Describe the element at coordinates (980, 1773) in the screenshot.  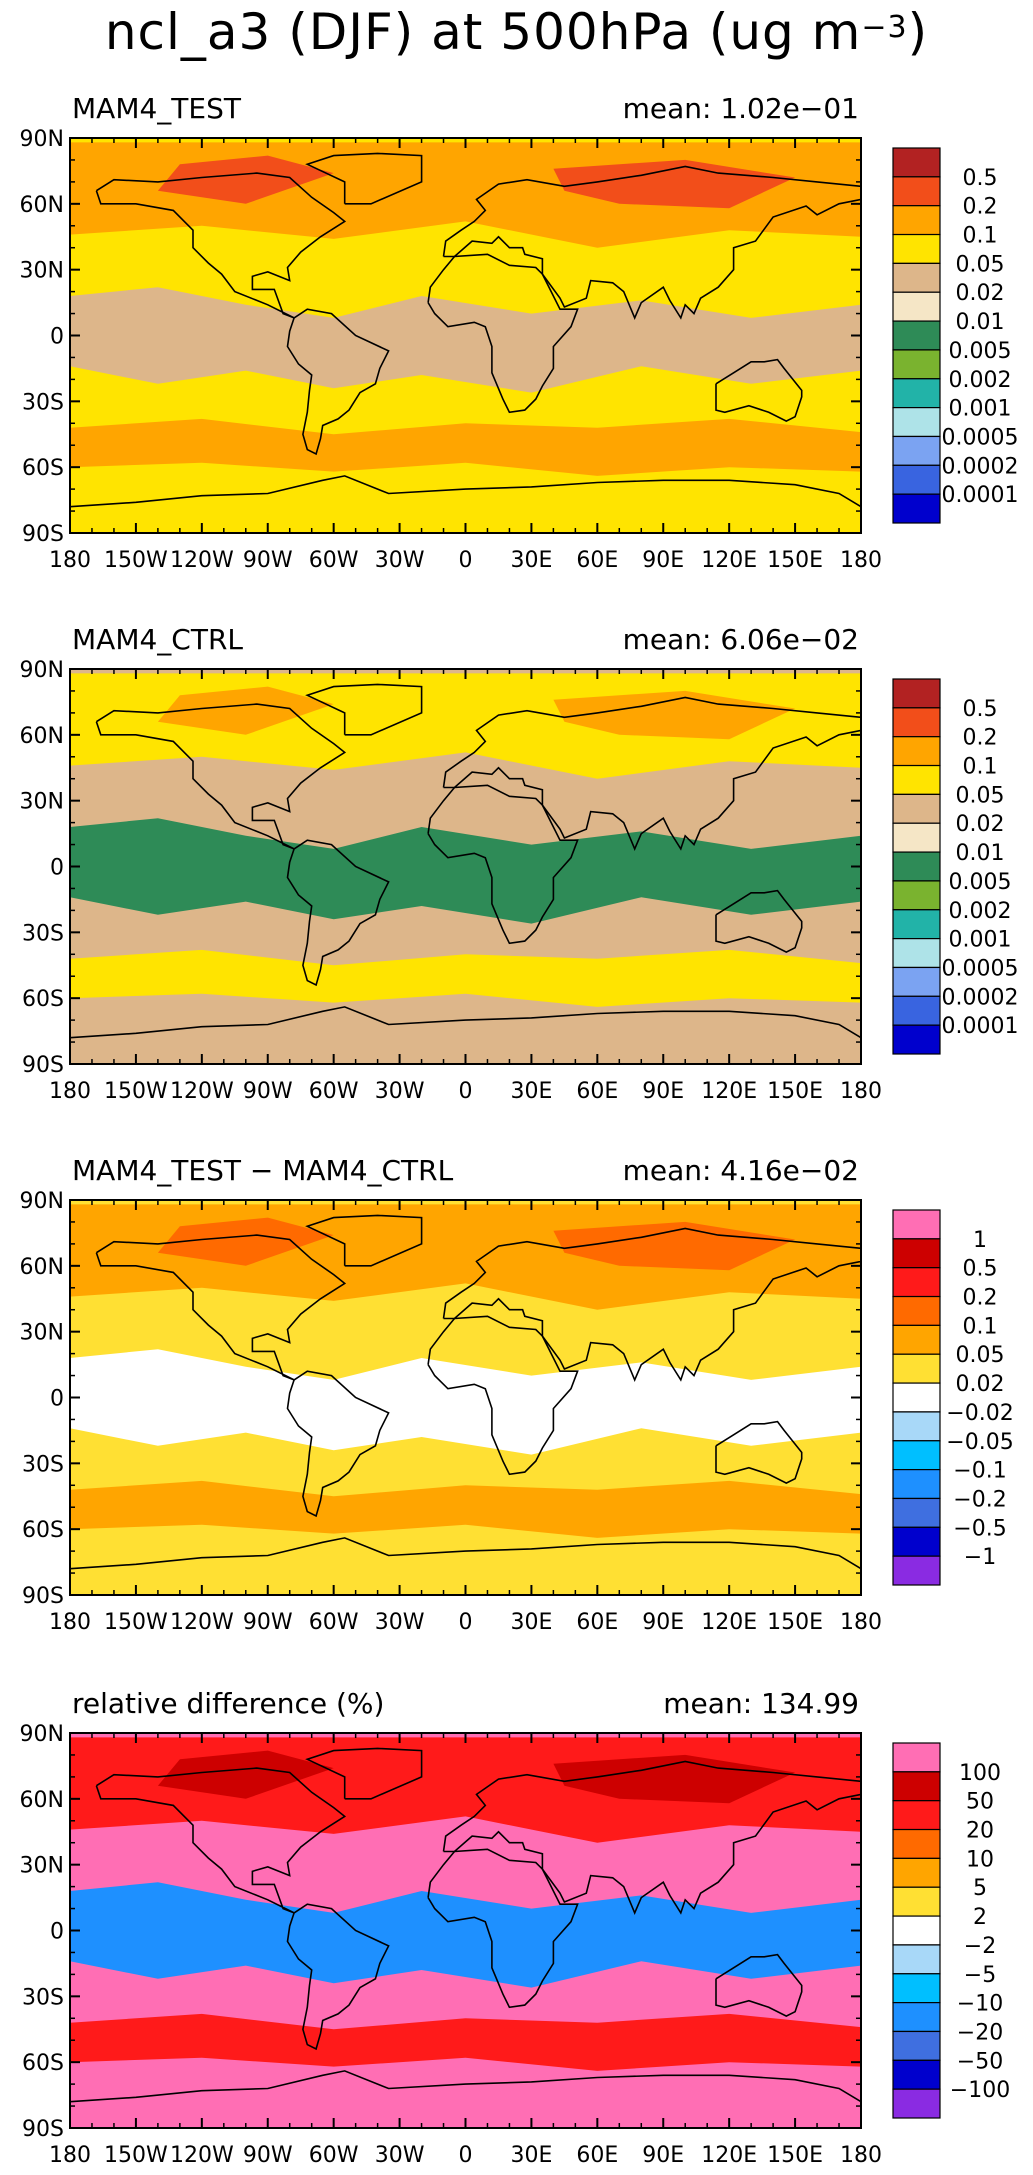
I see `legend-level-label: 100` at that location.